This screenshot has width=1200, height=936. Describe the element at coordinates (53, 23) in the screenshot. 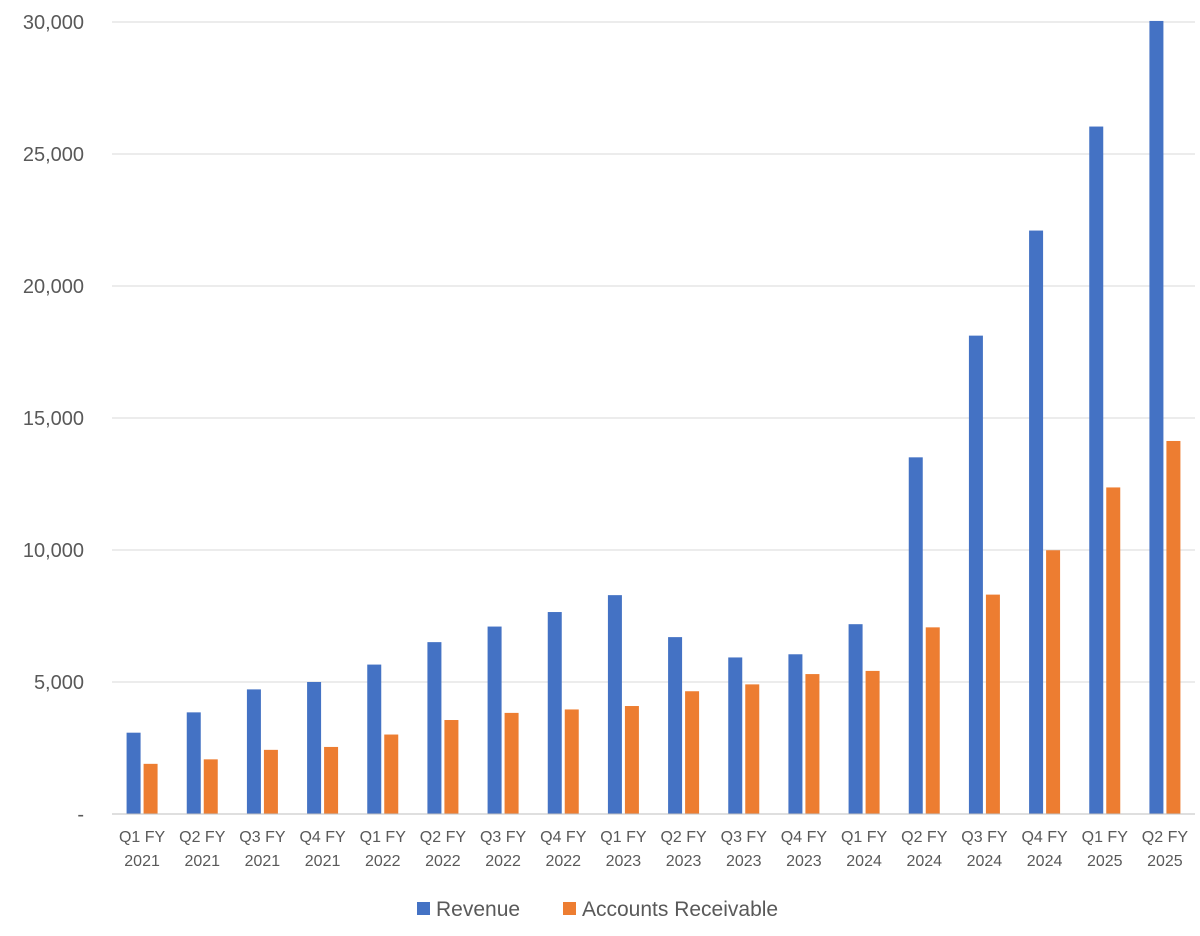

I see `y-tick-label: 30,000` at that location.